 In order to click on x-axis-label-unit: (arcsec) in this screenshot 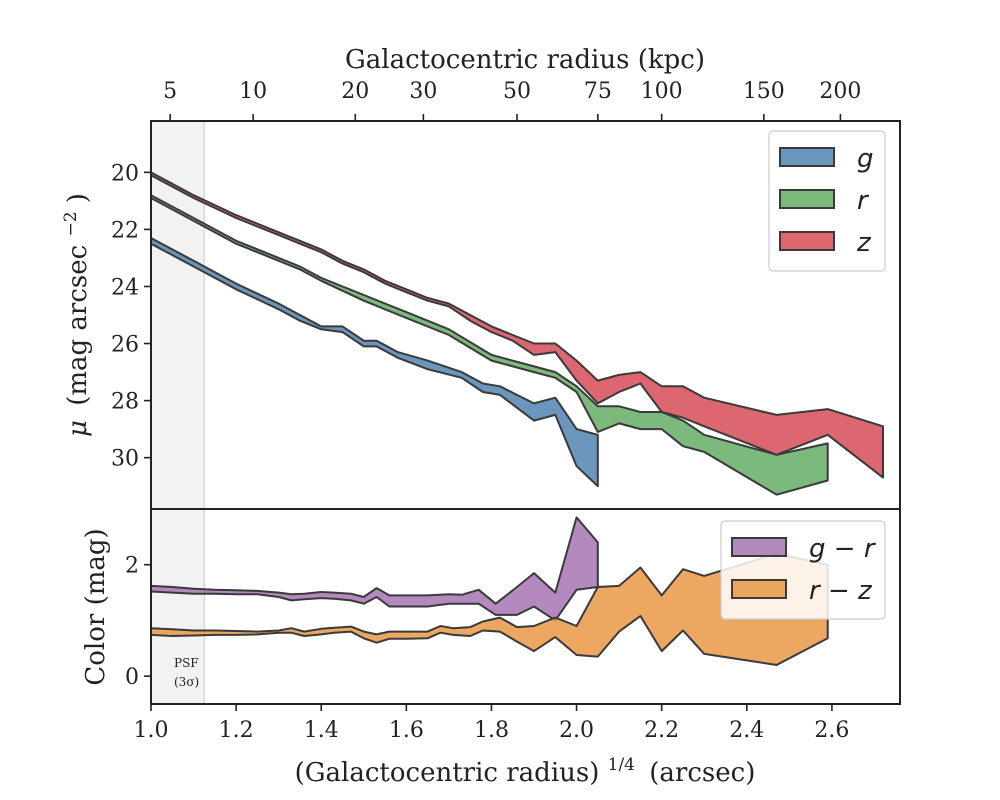, I will do `click(702, 773)`.